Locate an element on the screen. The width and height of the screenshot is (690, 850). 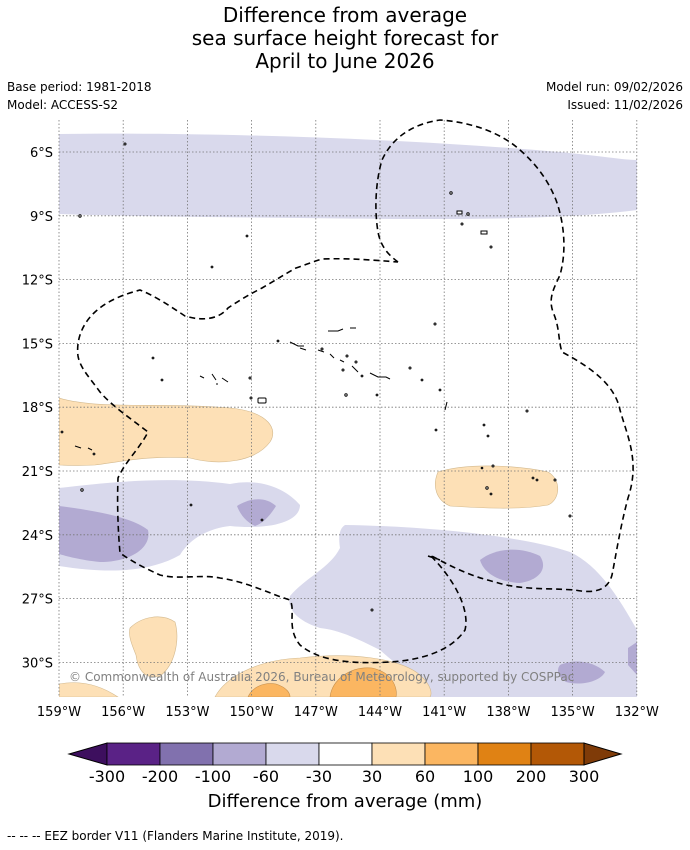
base-period-label: Base period: 1981-2018 is located at coordinates (79, 87).